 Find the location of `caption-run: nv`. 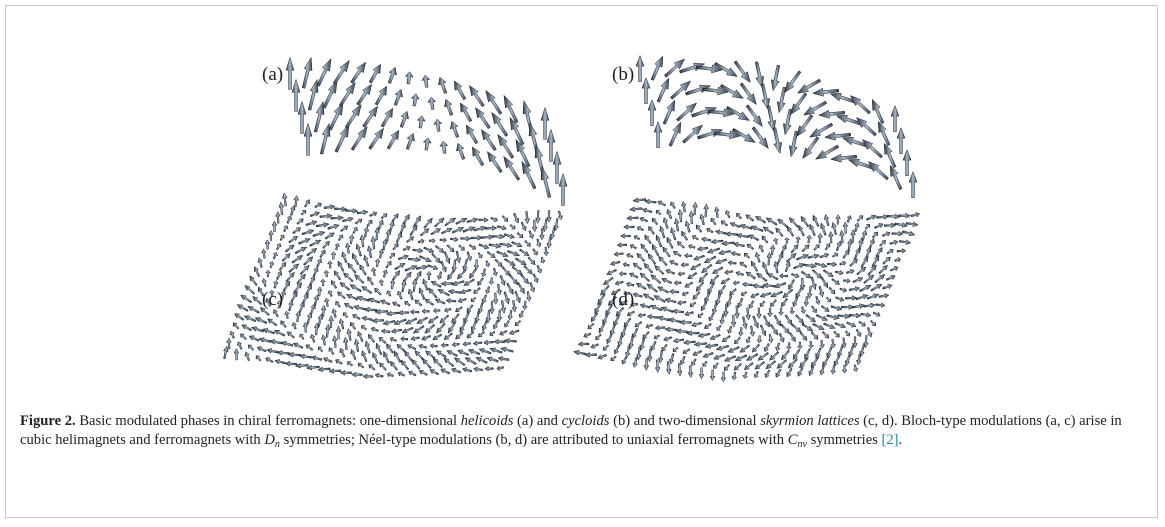

caption-run: nv is located at coordinates (802, 444).